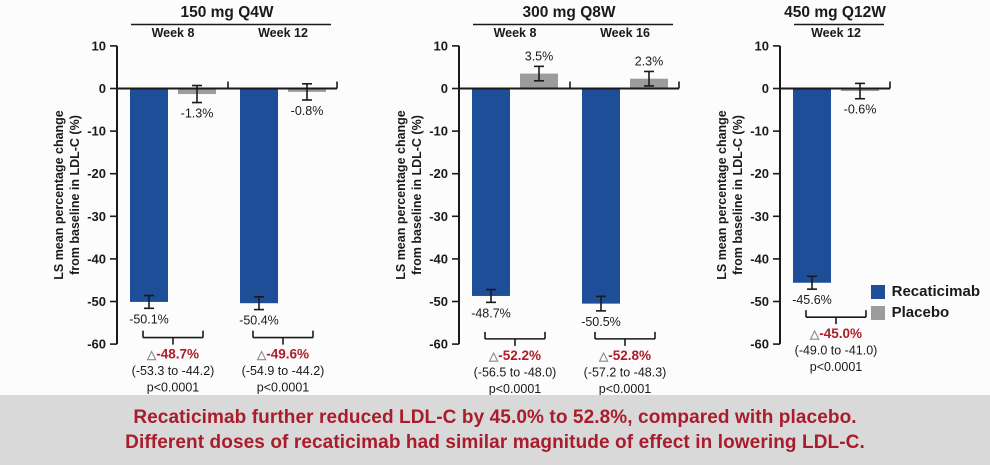 The image size is (990, 465). What do you see at coordinates (840, 333) in the screenshot?
I see `delta-value: -45.0%` at bounding box center [840, 333].